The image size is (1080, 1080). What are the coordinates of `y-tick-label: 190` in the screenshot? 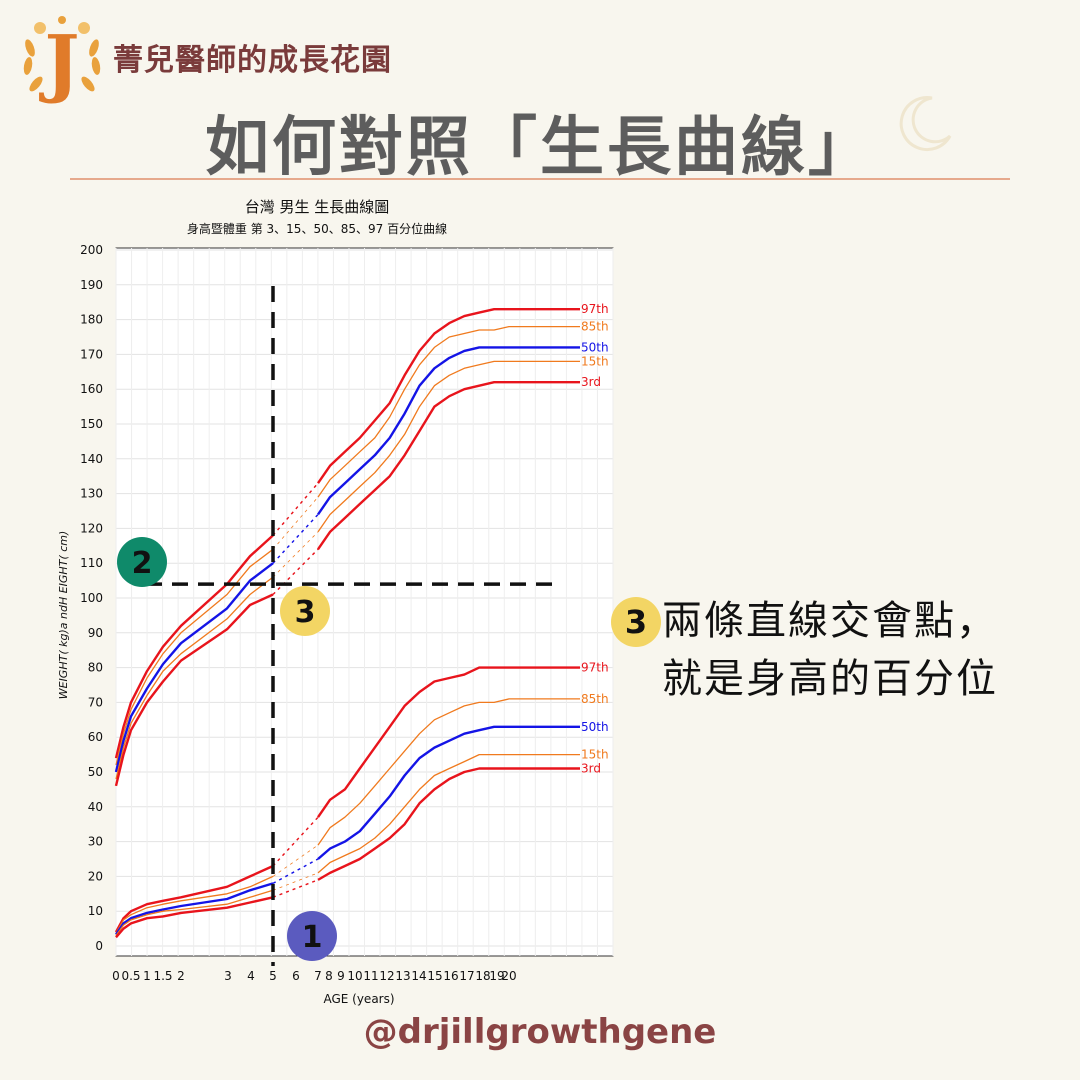 It's located at (91, 285).